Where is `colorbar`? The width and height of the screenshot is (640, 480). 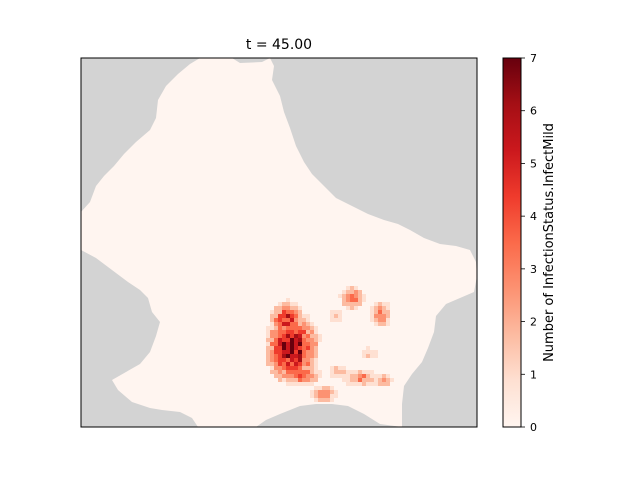
colorbar is located at coordinates (512, 242).